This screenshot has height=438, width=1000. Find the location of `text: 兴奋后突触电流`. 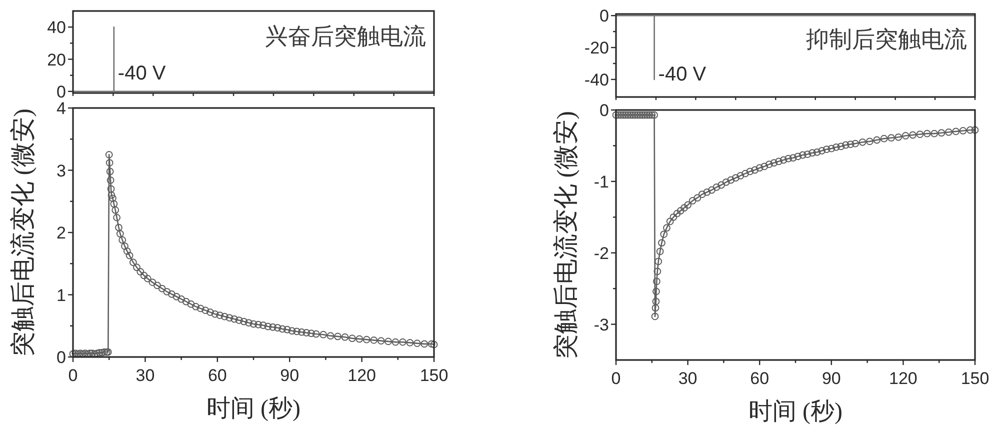

text: 兴奋后突触电流 is located at coordinates (345, 36).